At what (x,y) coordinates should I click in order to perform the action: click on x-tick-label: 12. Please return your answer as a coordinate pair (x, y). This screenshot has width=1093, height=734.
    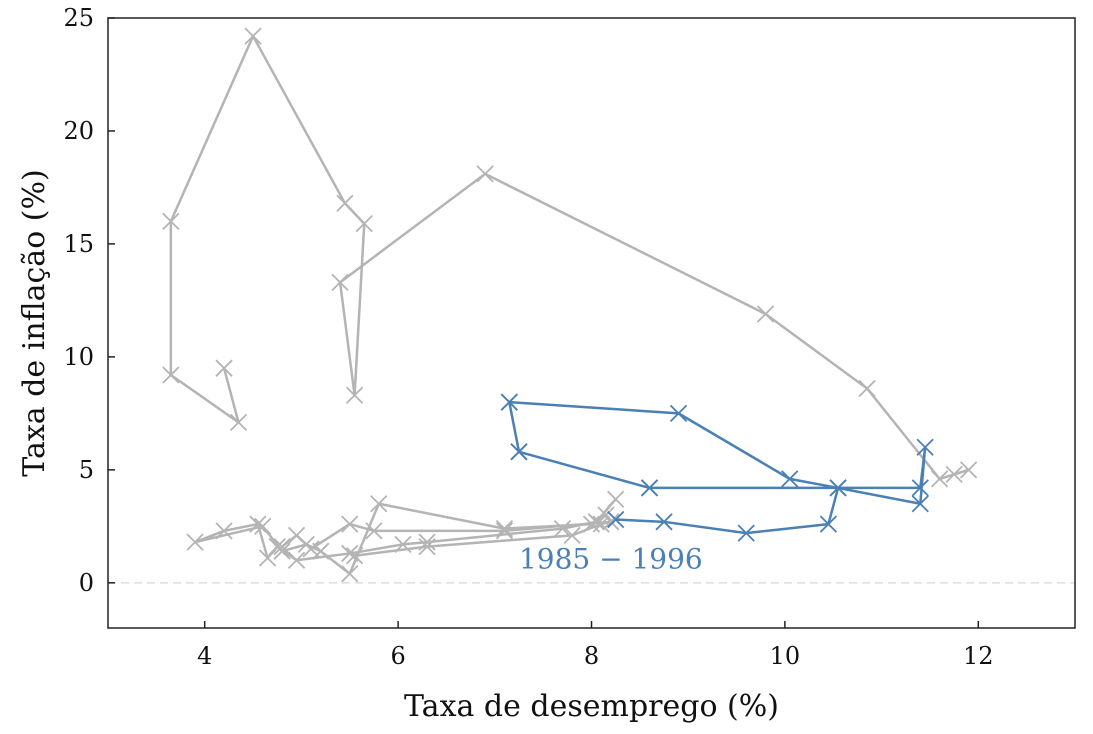
    Looking at the image, I should click on (978, 656).